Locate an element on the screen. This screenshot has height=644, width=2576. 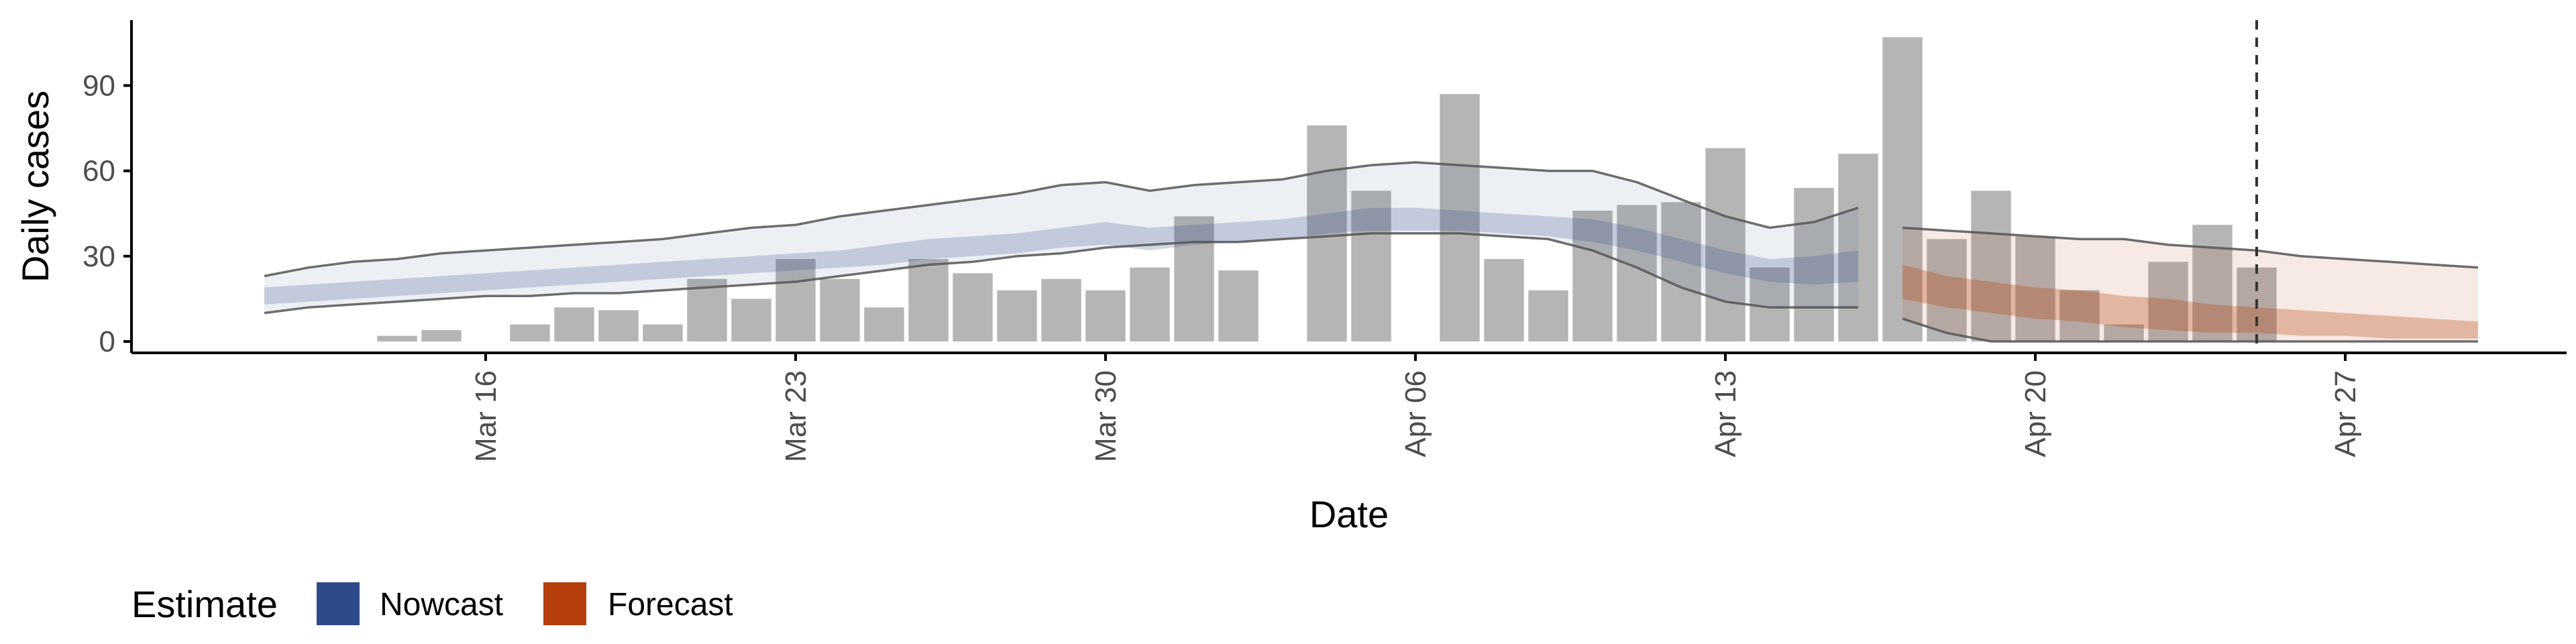
x-tick-label: Mar 23 is located at coordinates (796, 416).